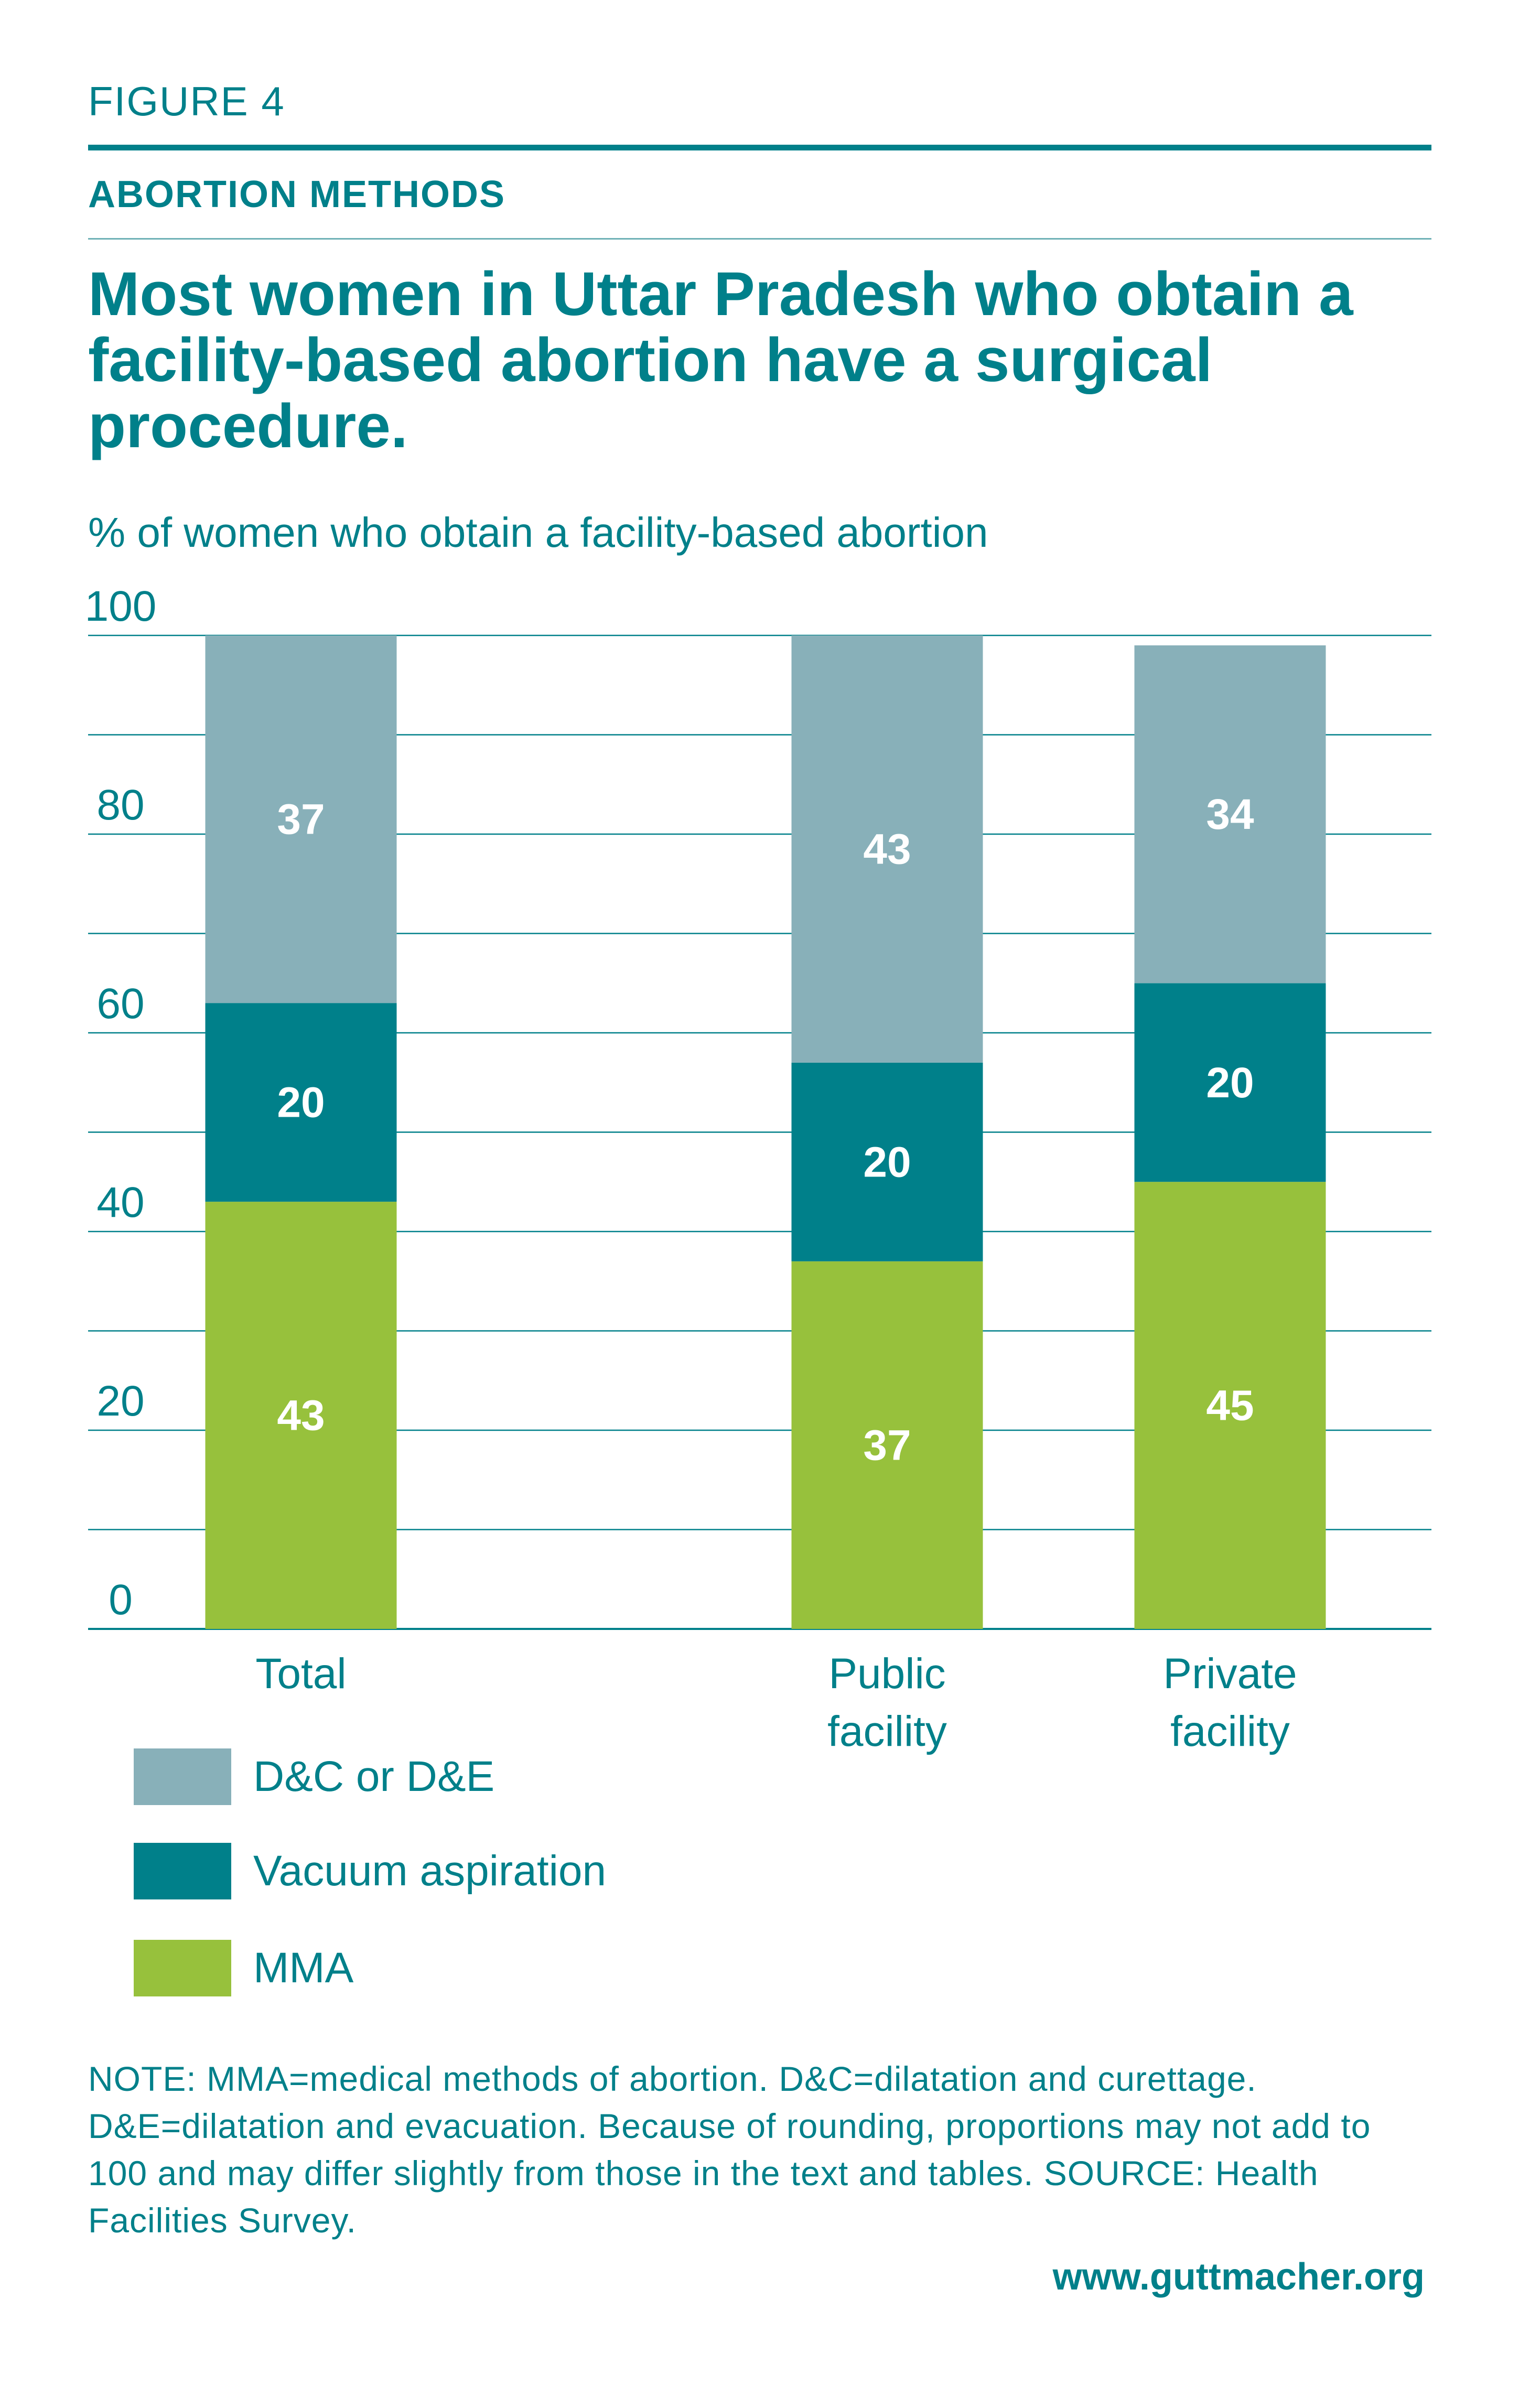  What do you see at coordinates (296, 194) in the screenshot?
I see `section-label: ABORTION METHODS` at bounding box center [296, 194].